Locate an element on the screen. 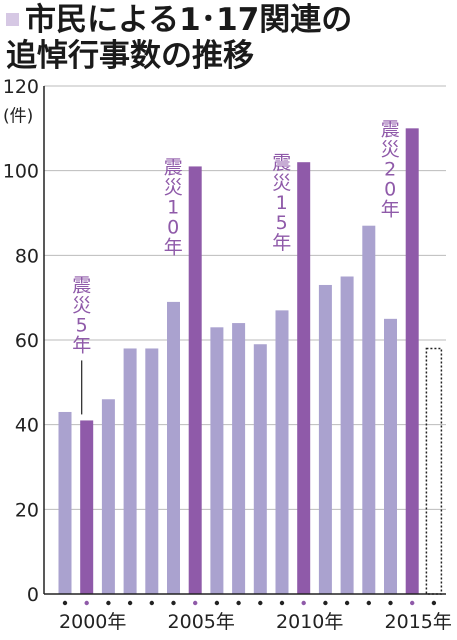 The height and width of the screenshot is (640, 457). anniversary-label: 震災 1 0 年 is located at coordinates (173, 207).